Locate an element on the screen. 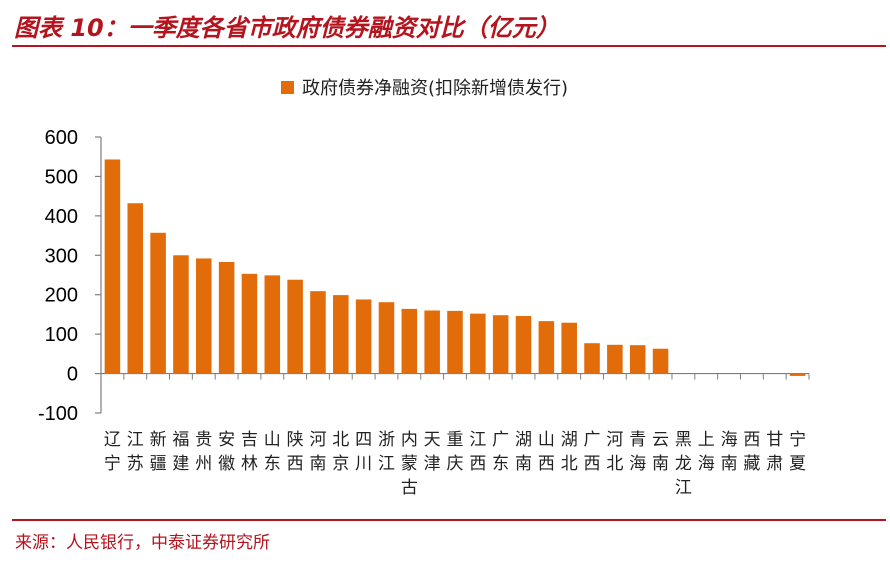  x-category-label: 京 is located at coordinates (340, 464).